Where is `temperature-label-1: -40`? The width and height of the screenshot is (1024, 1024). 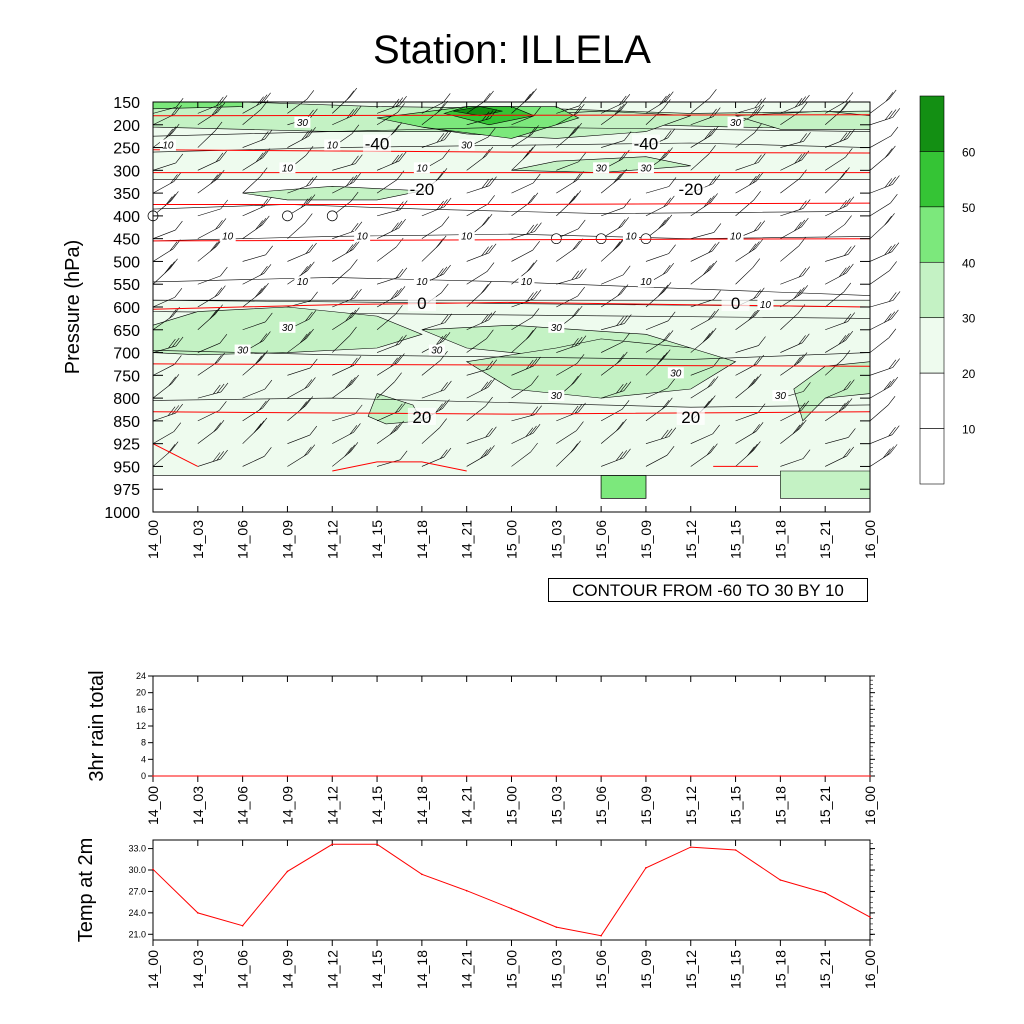
temperature-label-1: -40 is located at coordinates (646, 144).